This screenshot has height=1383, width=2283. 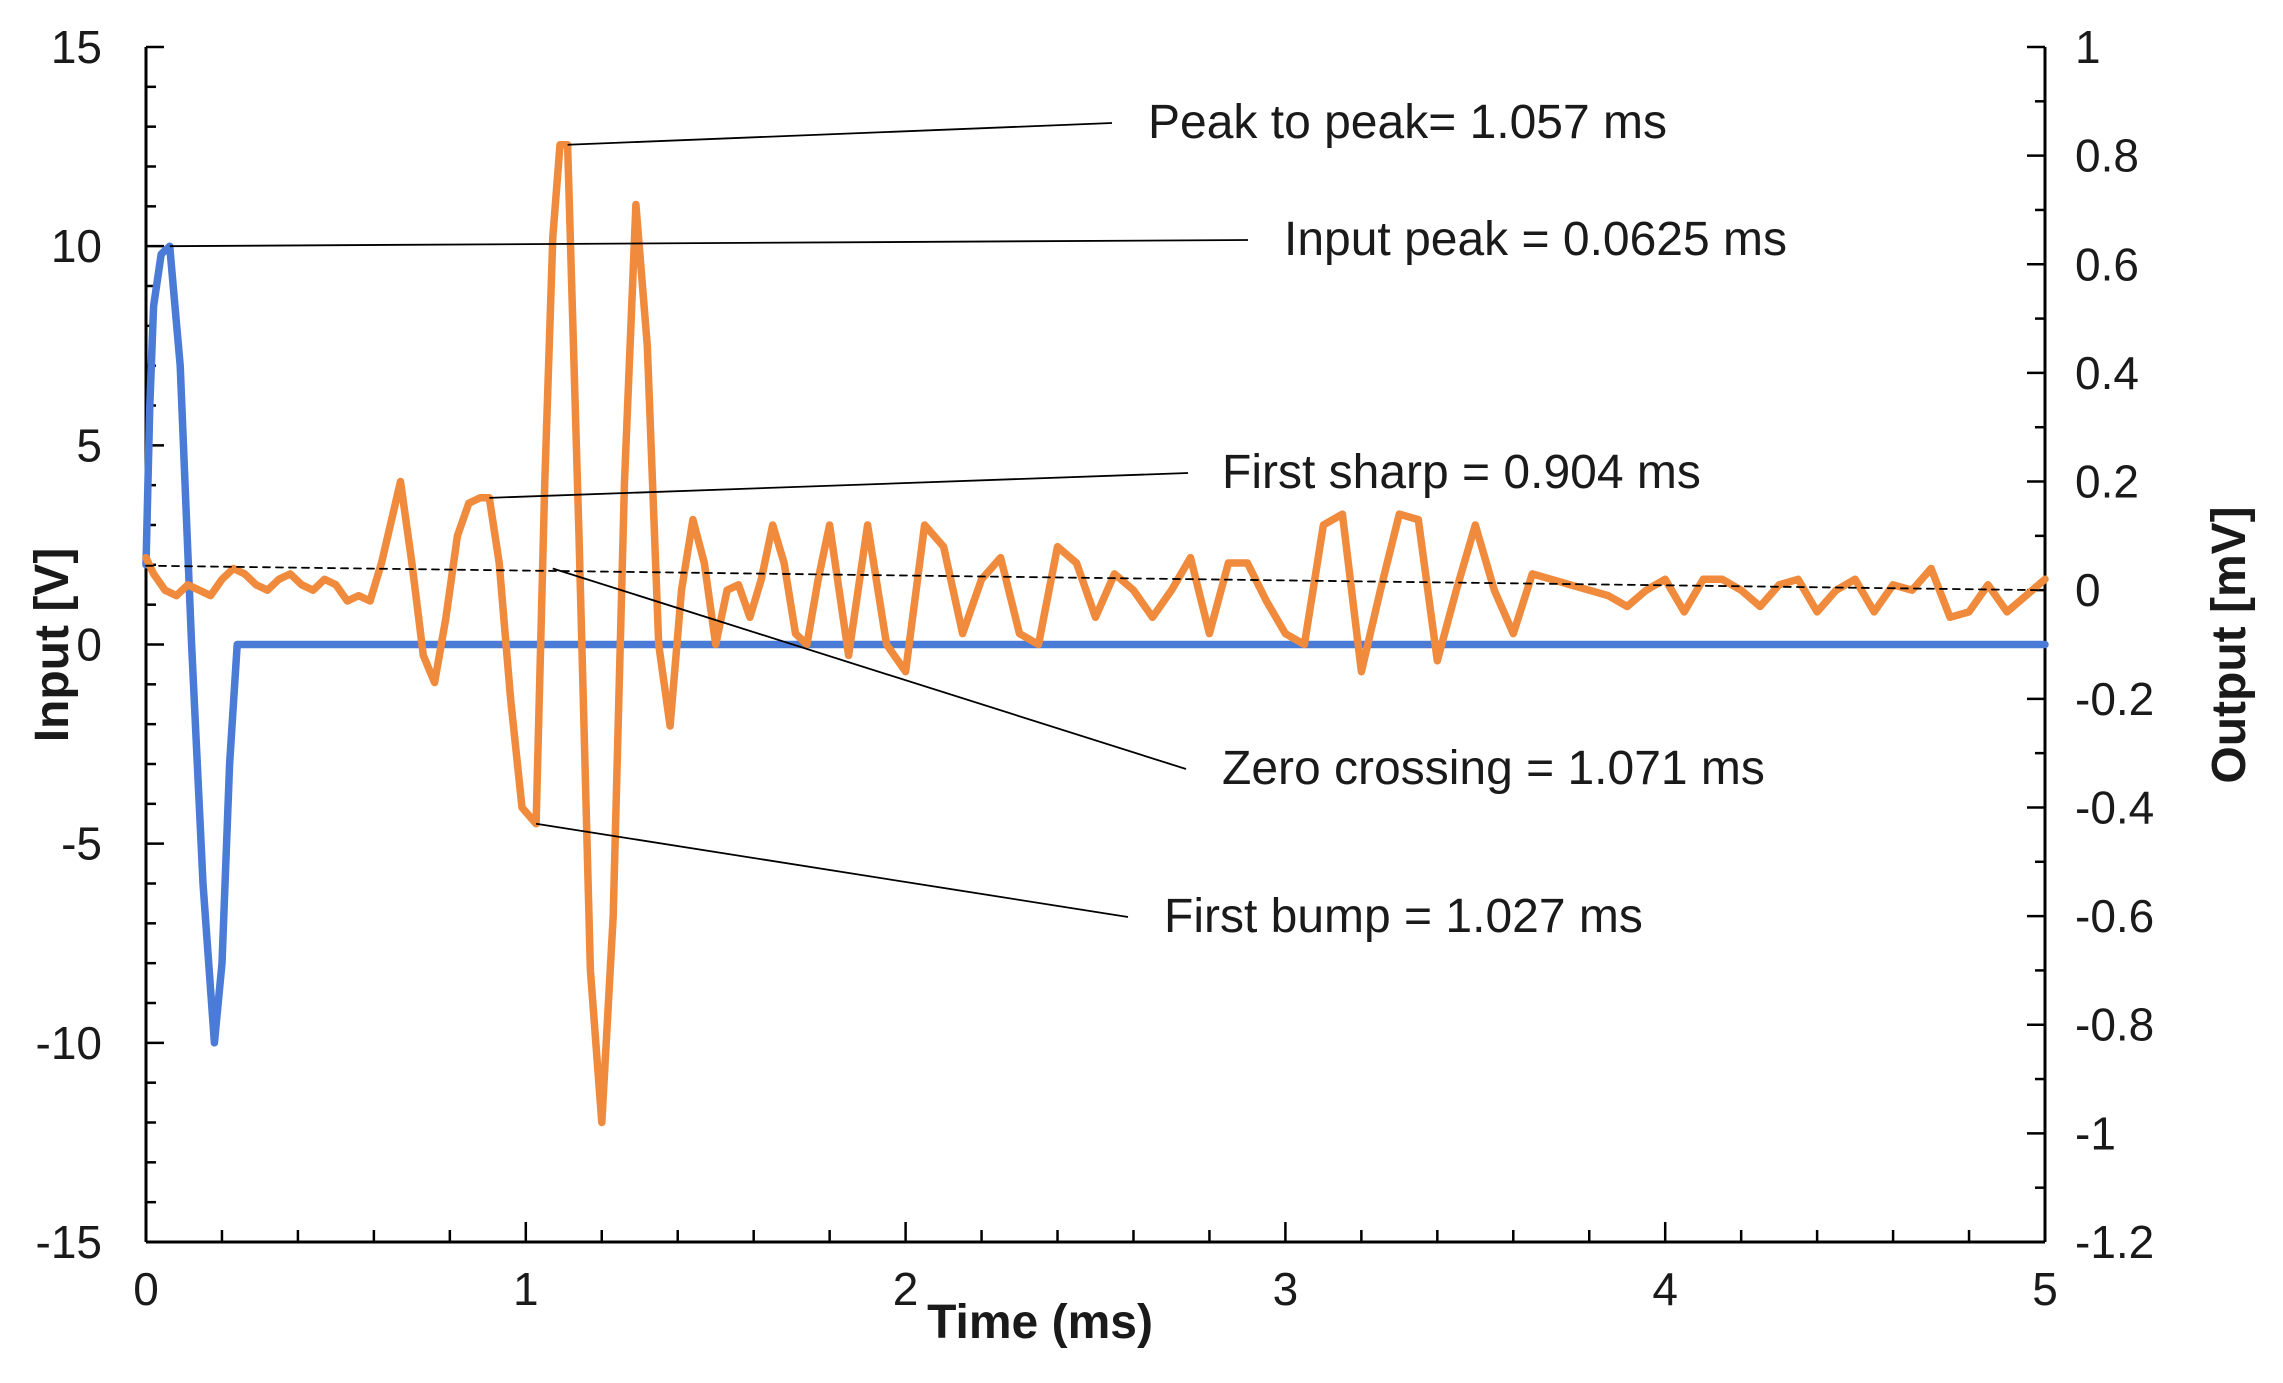 What do you see at coordinates (89, 645) in the screenshot?
I see `y-left-tick-label: 0` at bounding box center [89, 645].